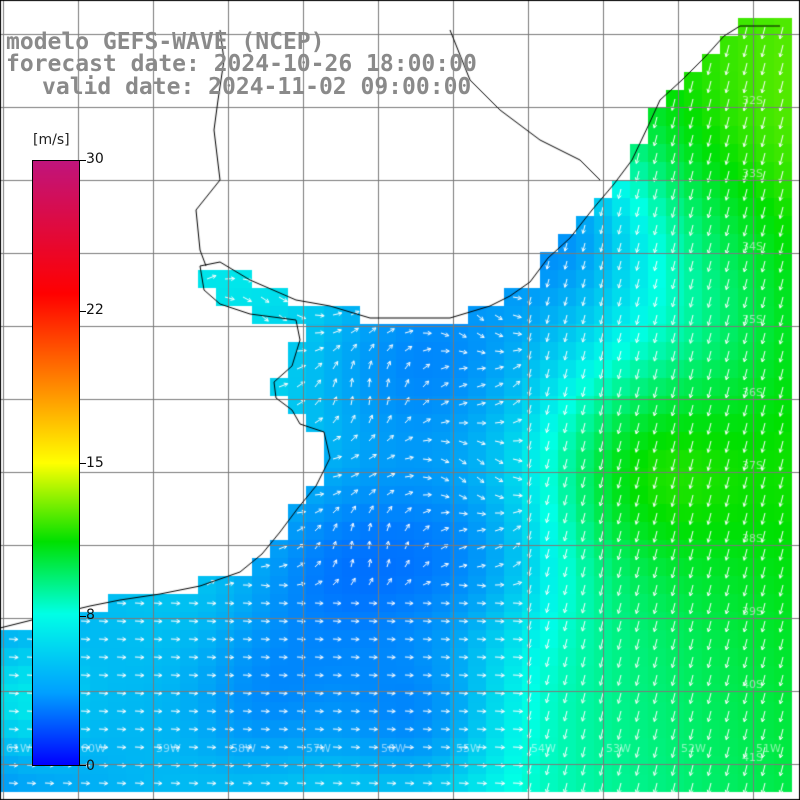  Describe the element at coordinates (95, 463) in the screenshot. I see `colorbar-label-15: 15` at that location.